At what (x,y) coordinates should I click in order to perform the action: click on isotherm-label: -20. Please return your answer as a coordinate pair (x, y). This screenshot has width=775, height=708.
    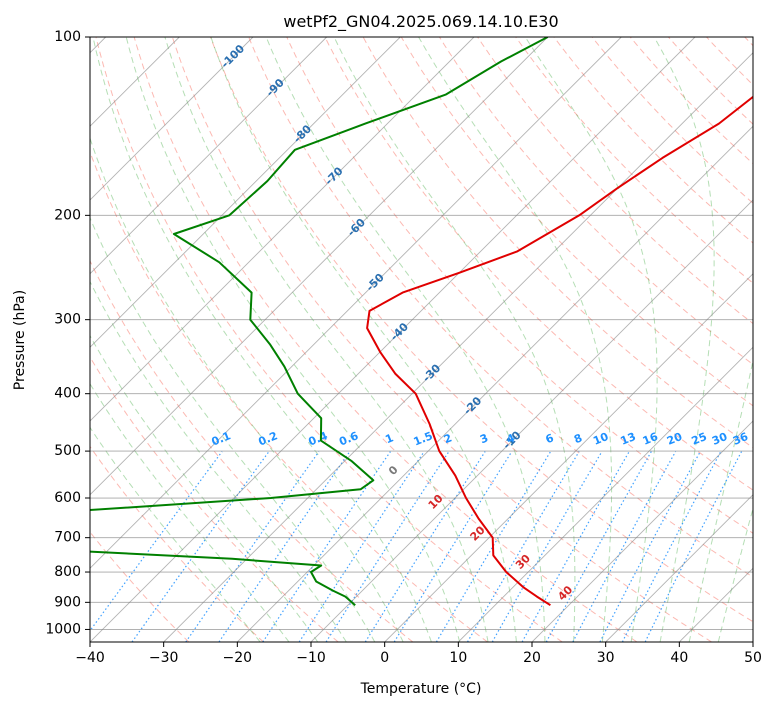
    Looking at the image, I should click on (472, 405).